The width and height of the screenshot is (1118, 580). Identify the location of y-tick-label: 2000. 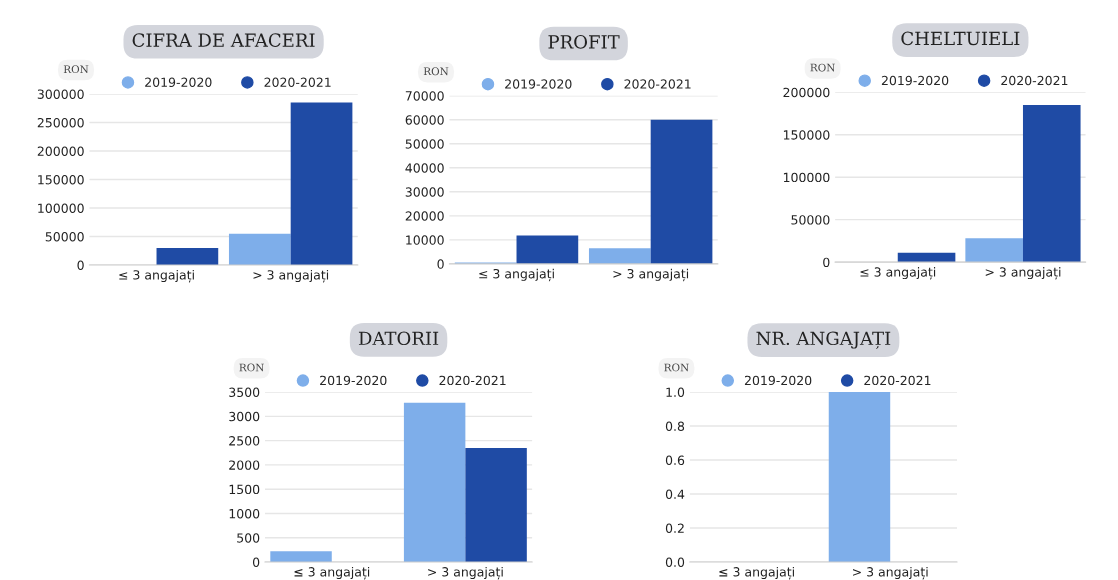
(244, 465).